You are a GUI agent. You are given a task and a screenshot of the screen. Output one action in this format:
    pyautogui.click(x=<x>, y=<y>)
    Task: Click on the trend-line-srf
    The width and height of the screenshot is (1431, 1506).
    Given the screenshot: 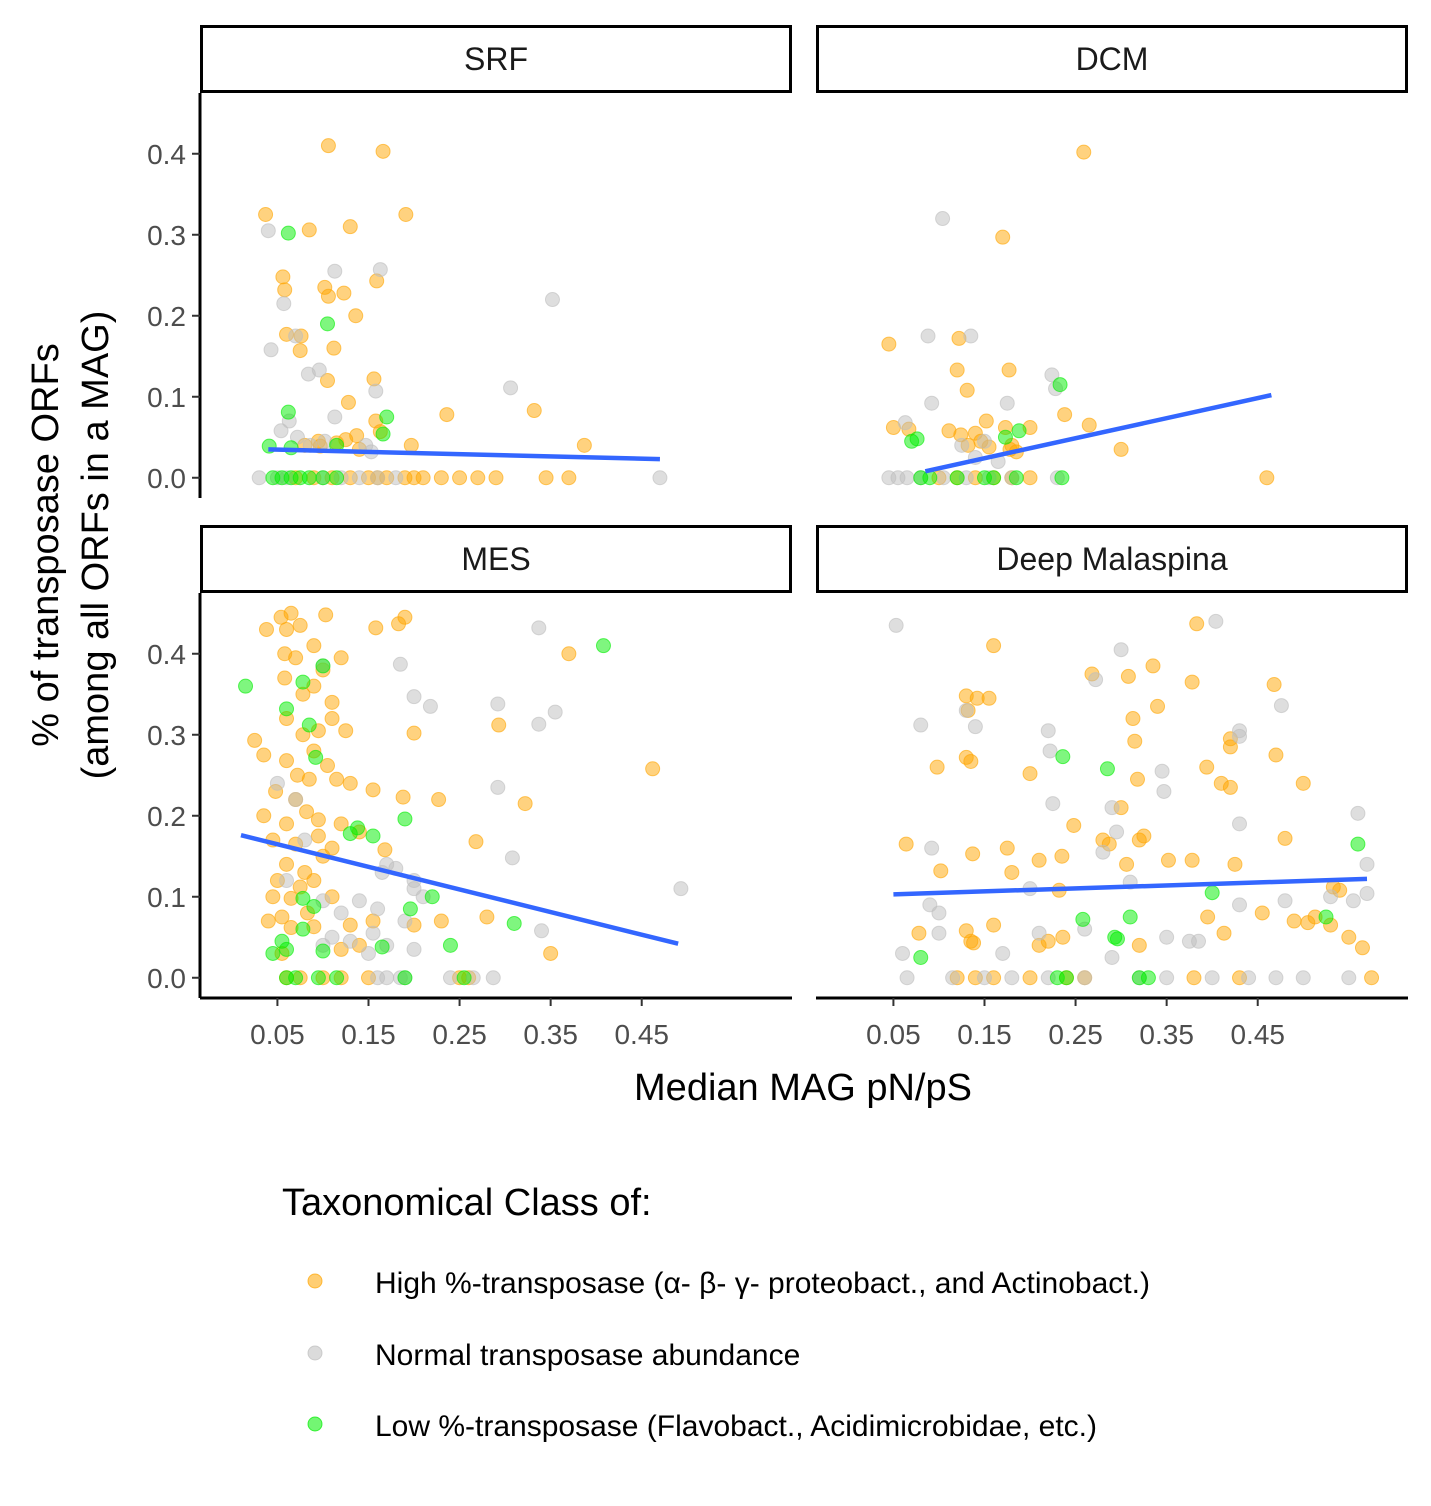 What is the action you would take?
    pyautogui.click(x=464, y=454)
    